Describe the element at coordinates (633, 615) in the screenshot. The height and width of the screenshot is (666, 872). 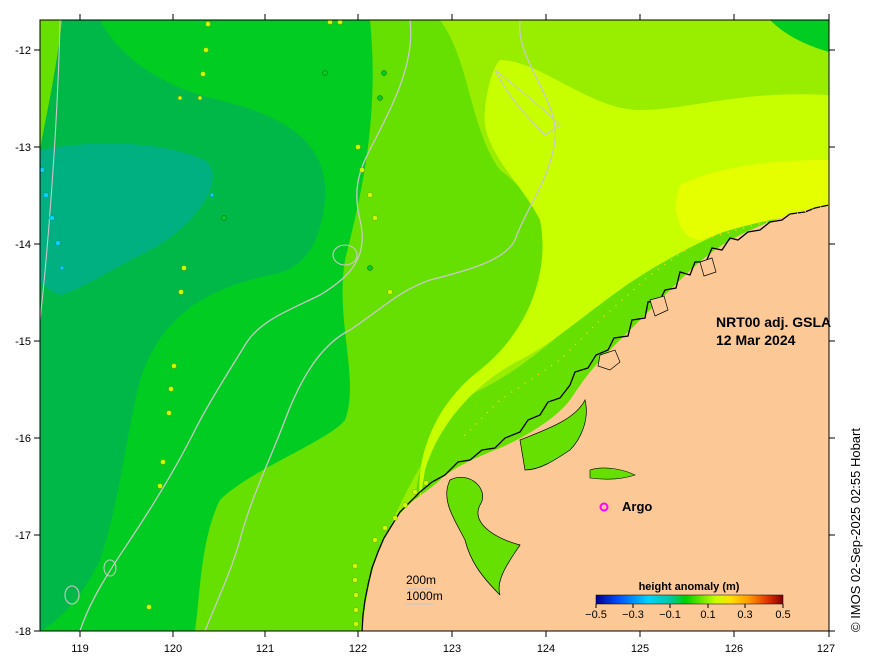
I see `colorbar-label: −0.3` at that location.